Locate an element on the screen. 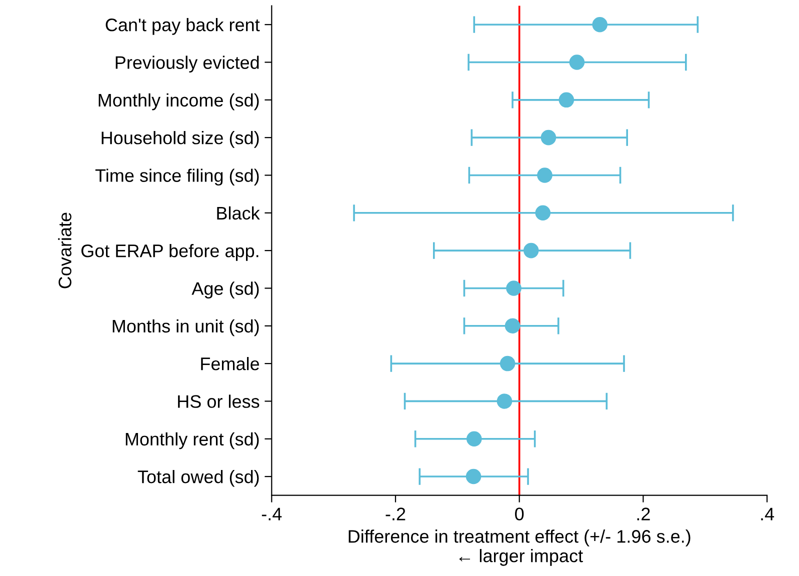  y-tick-label: Months in unit (sd) is located at coordinates (185, 327).